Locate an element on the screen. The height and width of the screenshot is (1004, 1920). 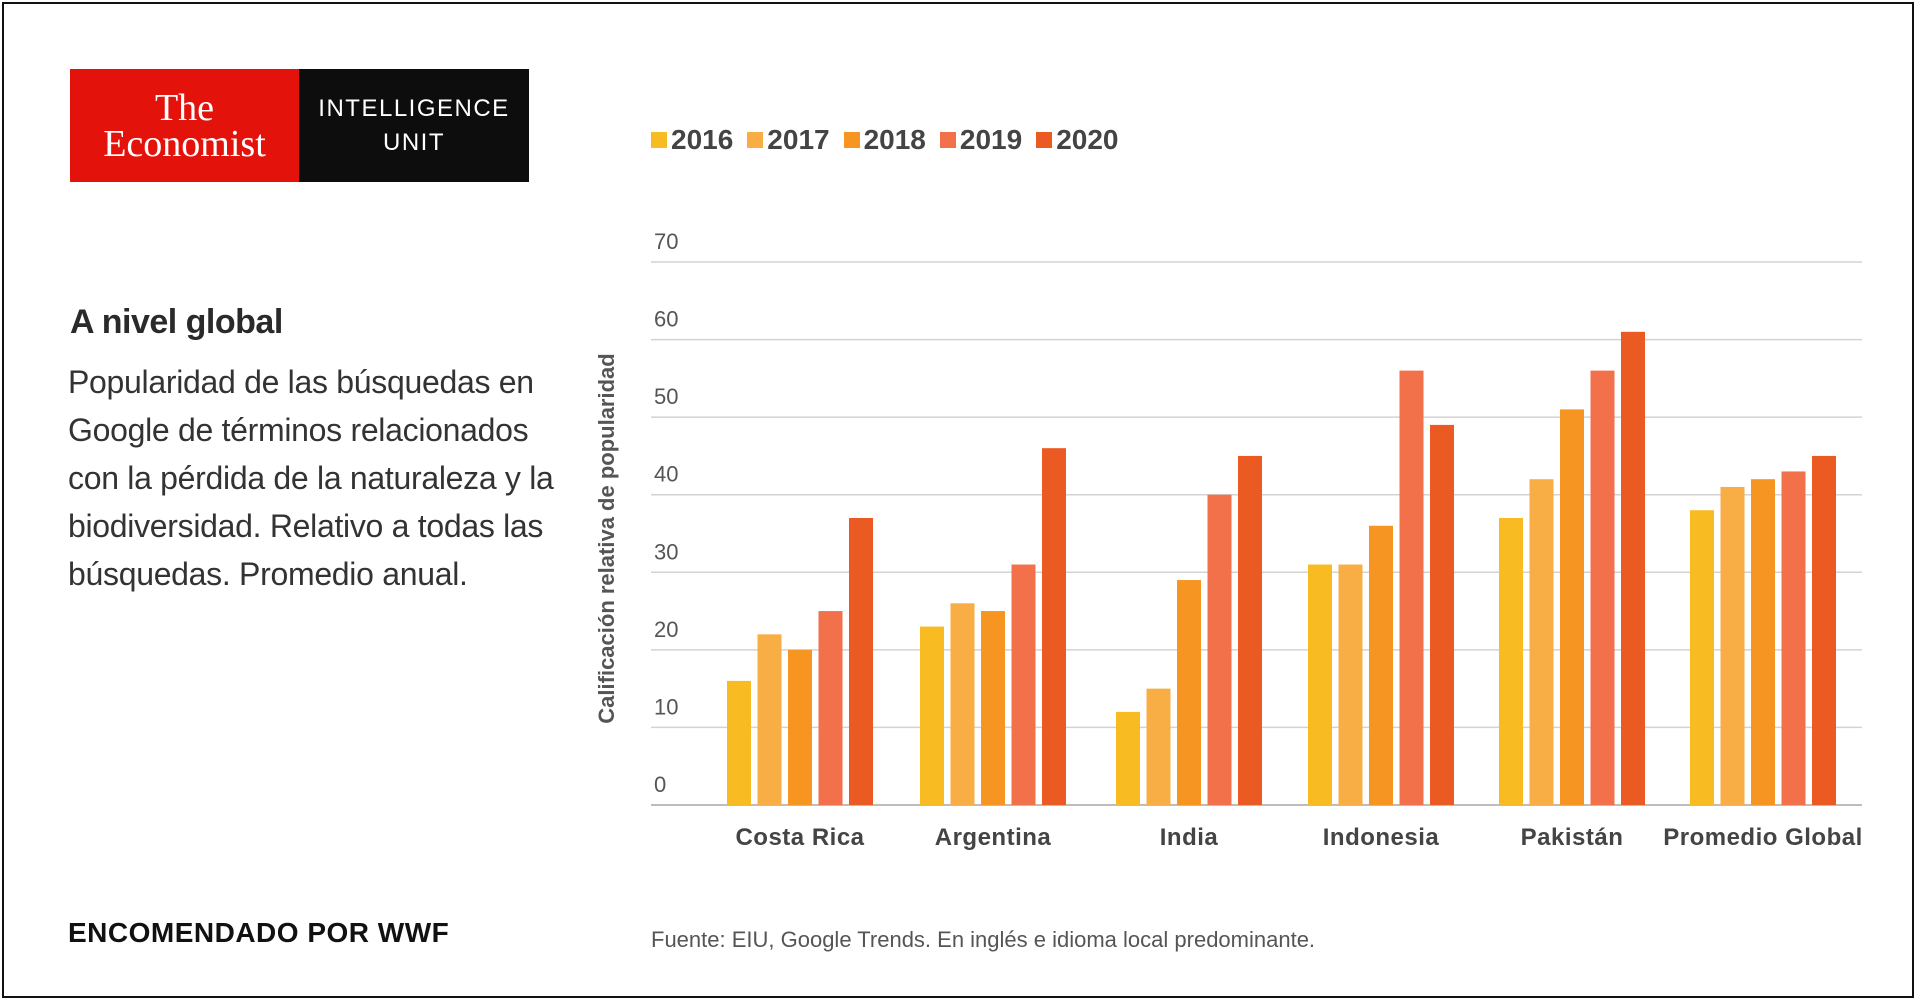
y-tick-label: 10 is located at coordinates (666, 706).